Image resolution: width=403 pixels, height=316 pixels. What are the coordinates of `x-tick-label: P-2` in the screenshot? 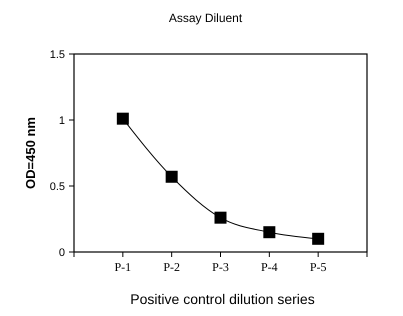 It's located at (171, 267).